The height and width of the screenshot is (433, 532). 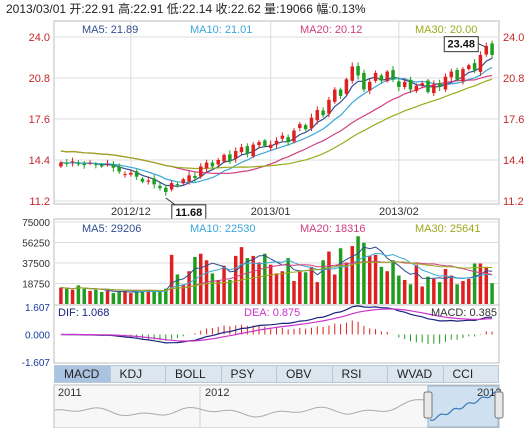 I want to click on tab-kdj: KDJ, so click(x=138, y=374).